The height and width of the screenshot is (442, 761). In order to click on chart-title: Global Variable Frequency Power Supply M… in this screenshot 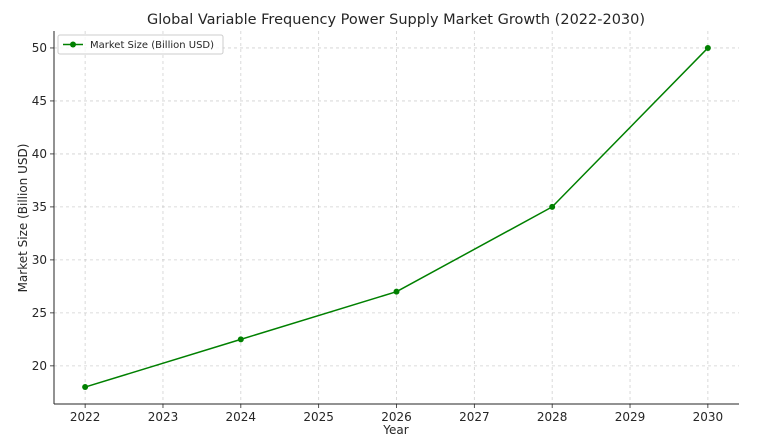, I will do `click(396, 20)`.